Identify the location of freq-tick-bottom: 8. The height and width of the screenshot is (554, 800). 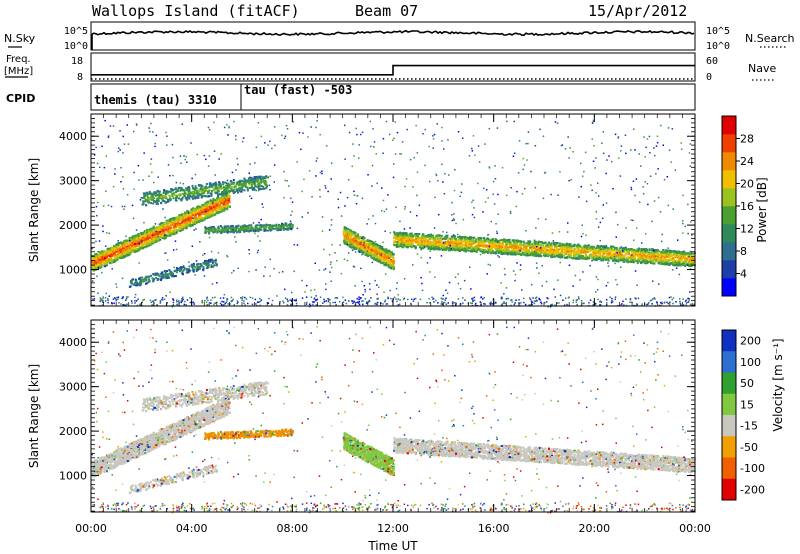
(80, 77).